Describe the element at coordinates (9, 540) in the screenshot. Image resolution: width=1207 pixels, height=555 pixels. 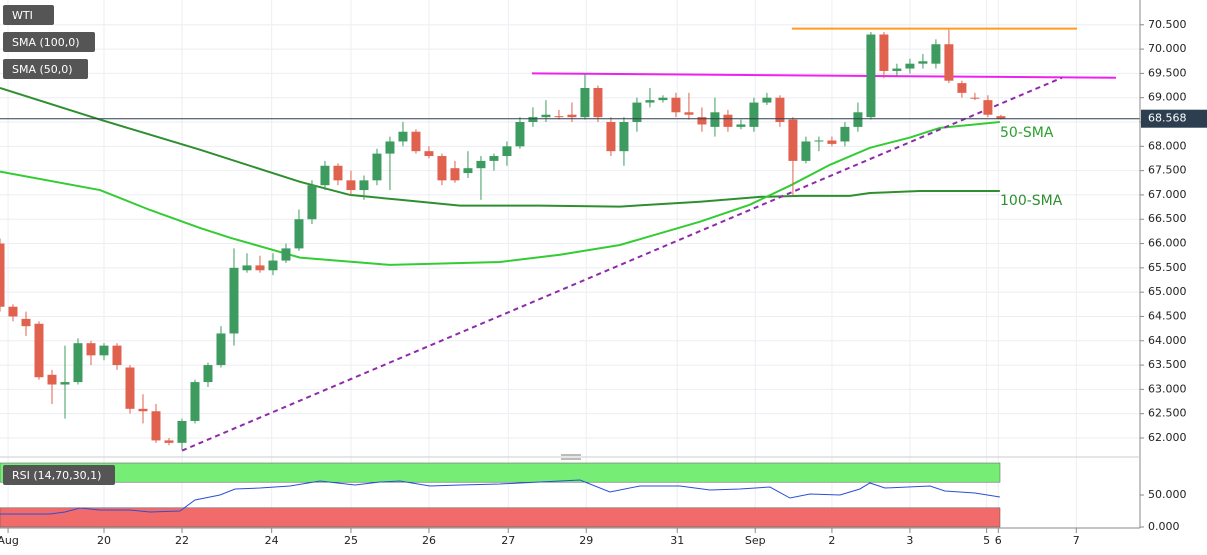
I see `x-tick-label: Aug` at that location.